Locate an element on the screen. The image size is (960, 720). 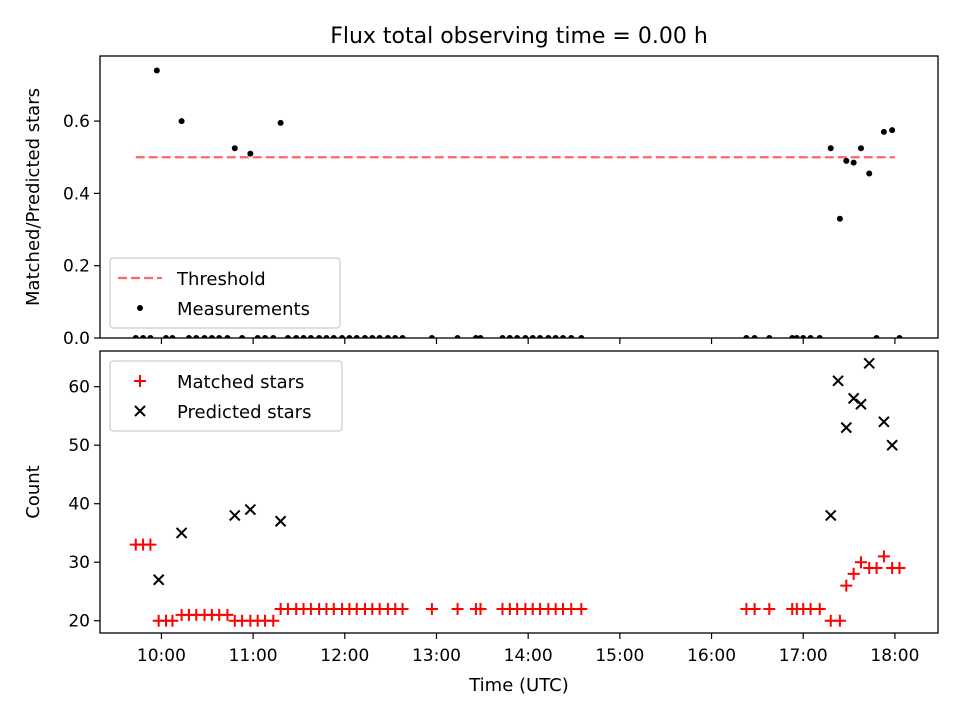
legend: Matched stars Predicted stars is located at coordinates (226, 396).